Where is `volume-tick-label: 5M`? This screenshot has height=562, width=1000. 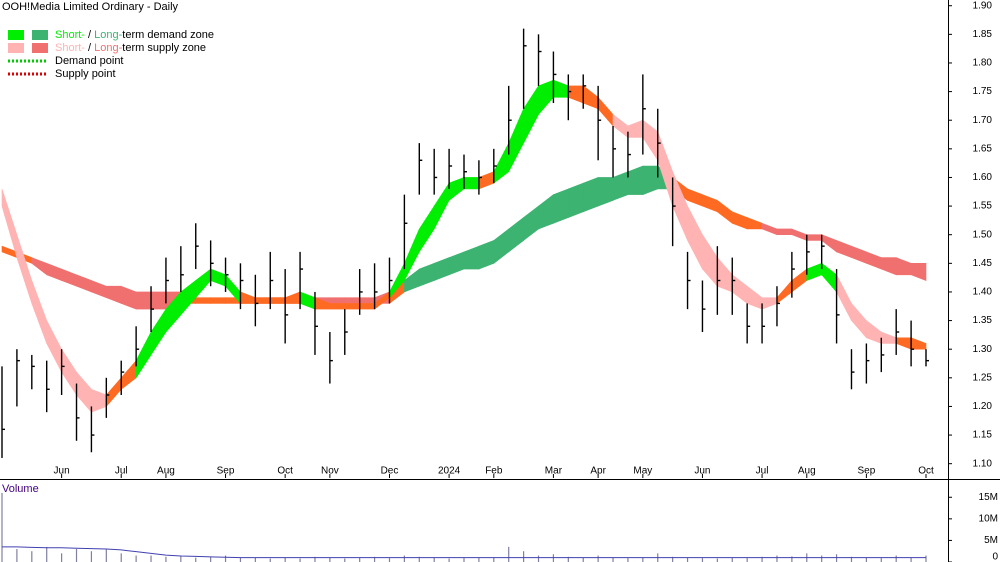 volume-tick-label: 5M is located at coordinates (991, 540).